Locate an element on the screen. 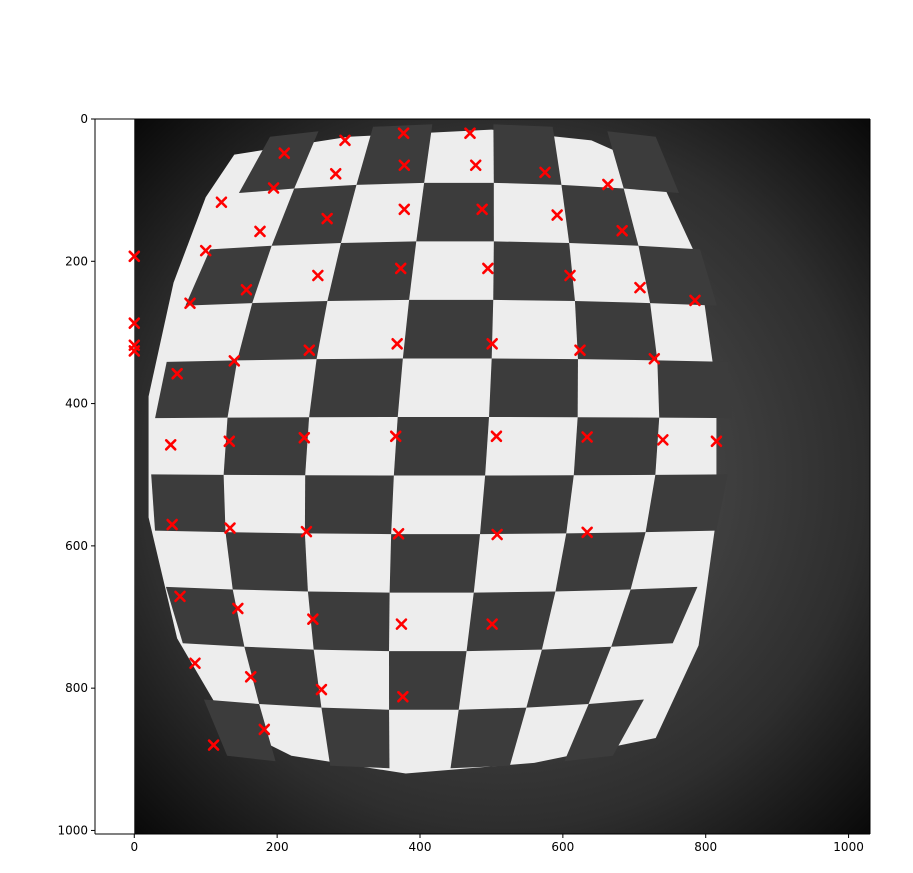  x-tick-label: 800 is located at coordinates (705, 847).